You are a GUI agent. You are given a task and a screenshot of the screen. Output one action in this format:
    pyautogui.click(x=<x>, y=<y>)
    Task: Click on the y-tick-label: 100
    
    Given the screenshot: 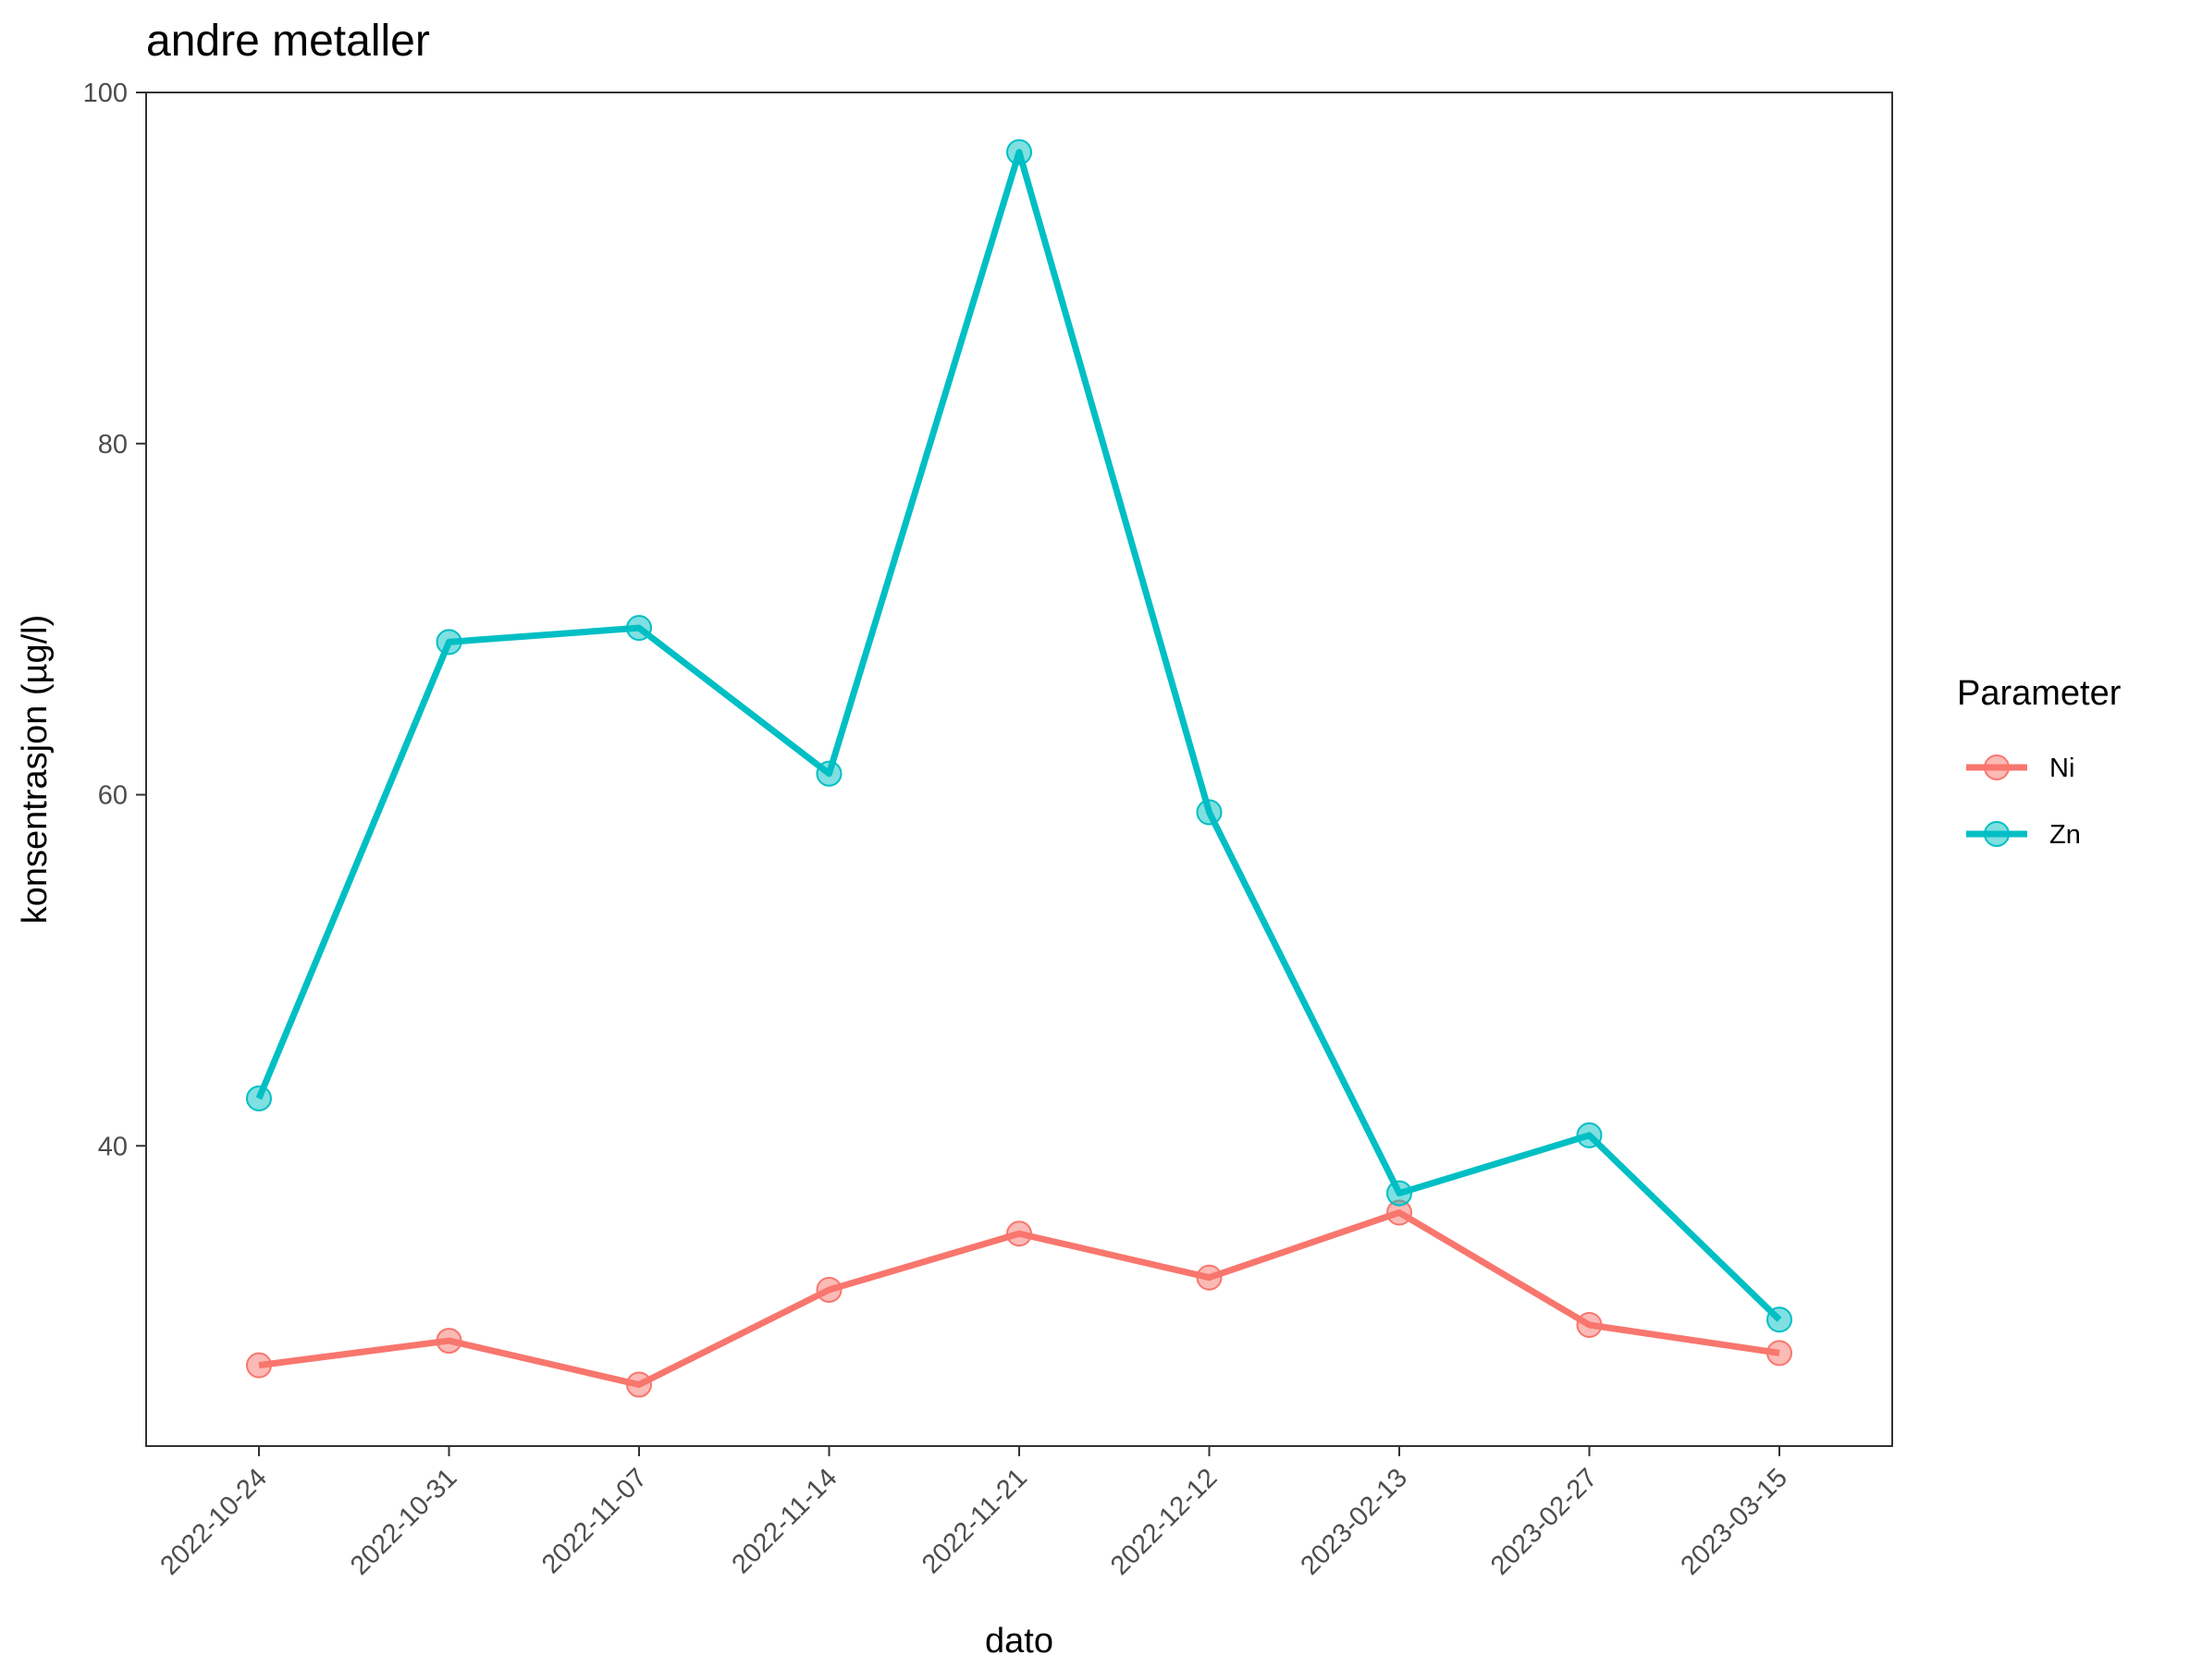 What is the action you would take?
    pyautogui.click(x=105, y=93)
    